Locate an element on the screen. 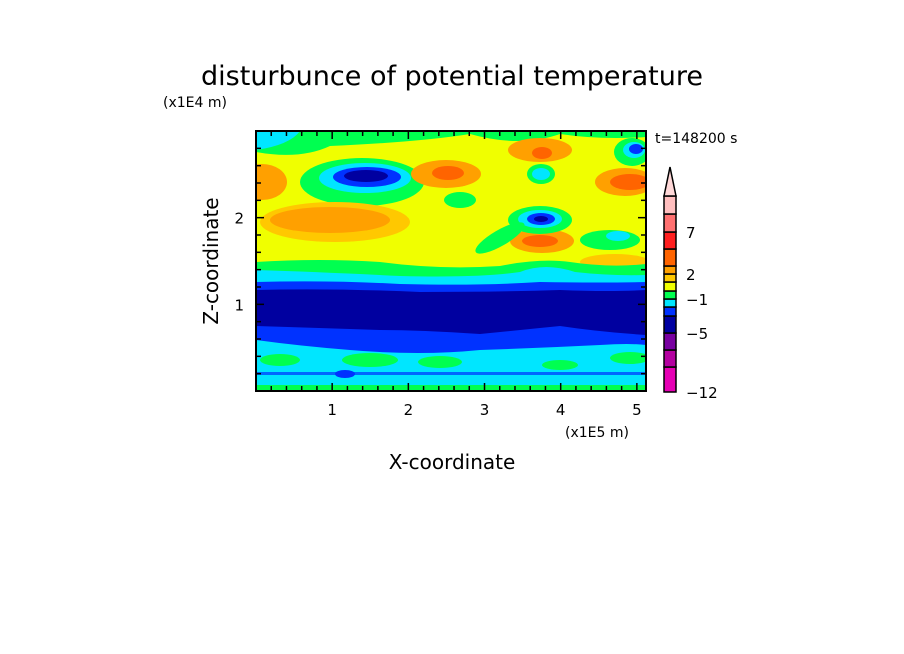 Image resolution: width=904 pixels, height=654 pixels. x-tick-label: 1 is located at coordinates (332, 410).